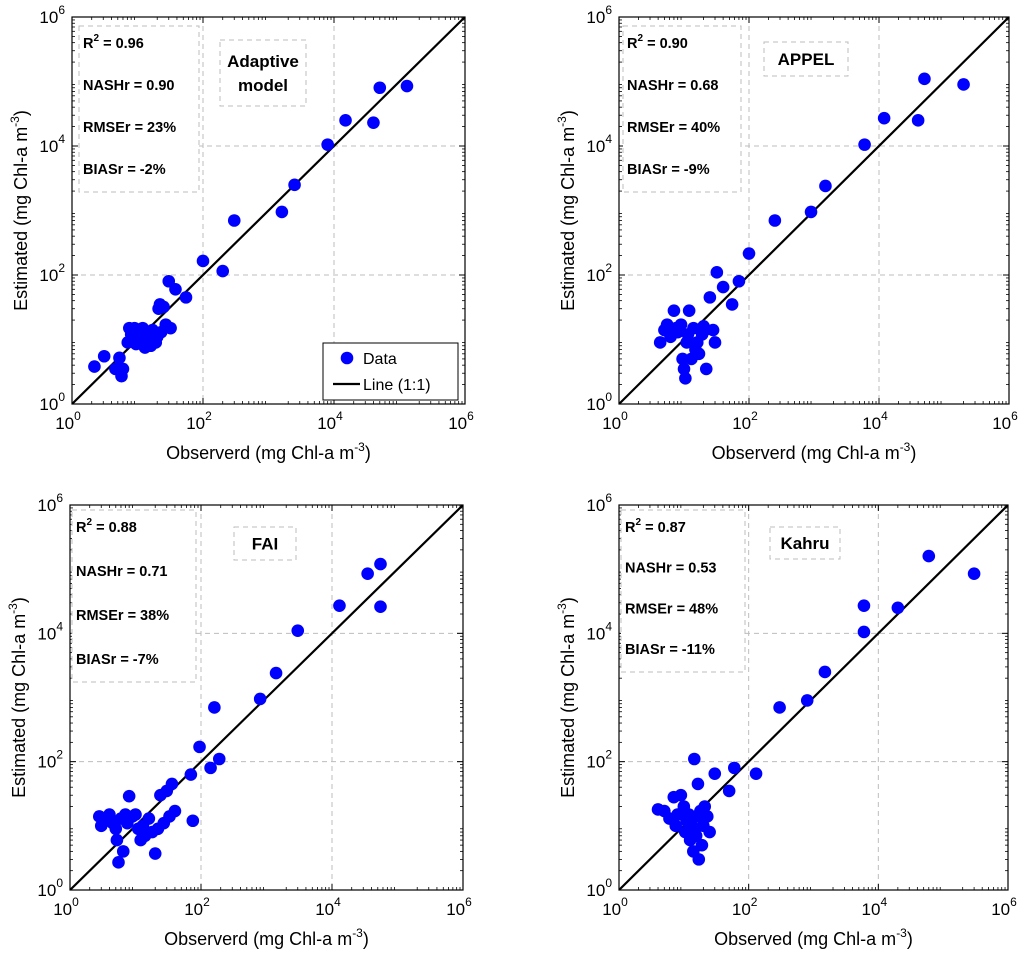 The width and height of the screenshot is (1024, 954). Describe the element at coordinates (106, 526) in the screenshot. I see `stat-1: R2 = 0.88` at that location.